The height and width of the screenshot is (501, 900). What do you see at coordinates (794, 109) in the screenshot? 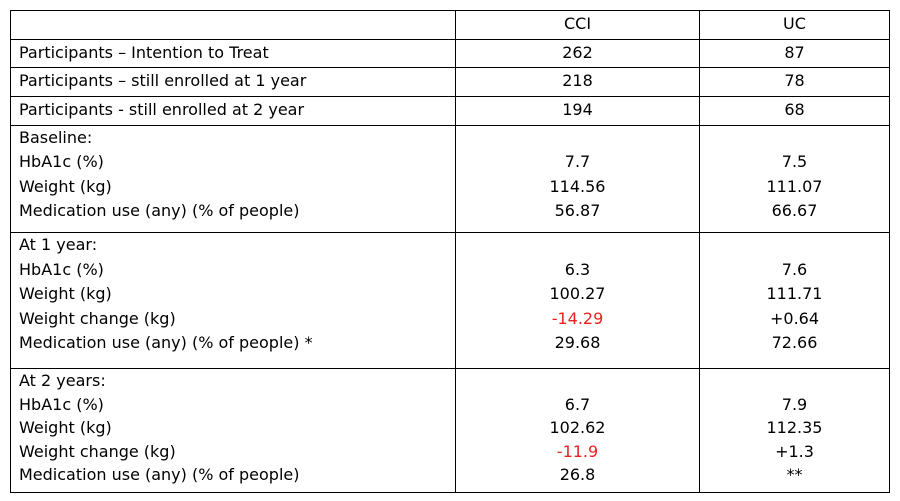
I see `uc-value: 68` at bounding box center [794, 109].